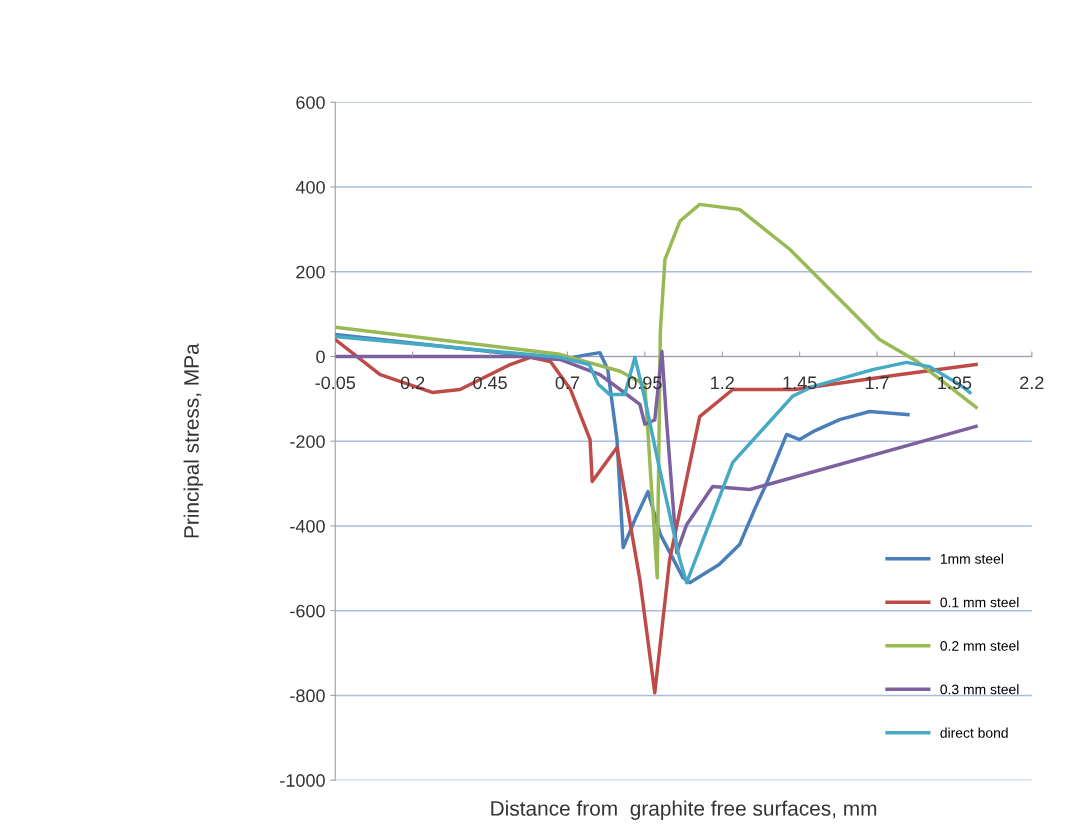 The width and height of the screenshot is (1085, 838). I want to click on y-tick-label: -400, so click(307, 526).